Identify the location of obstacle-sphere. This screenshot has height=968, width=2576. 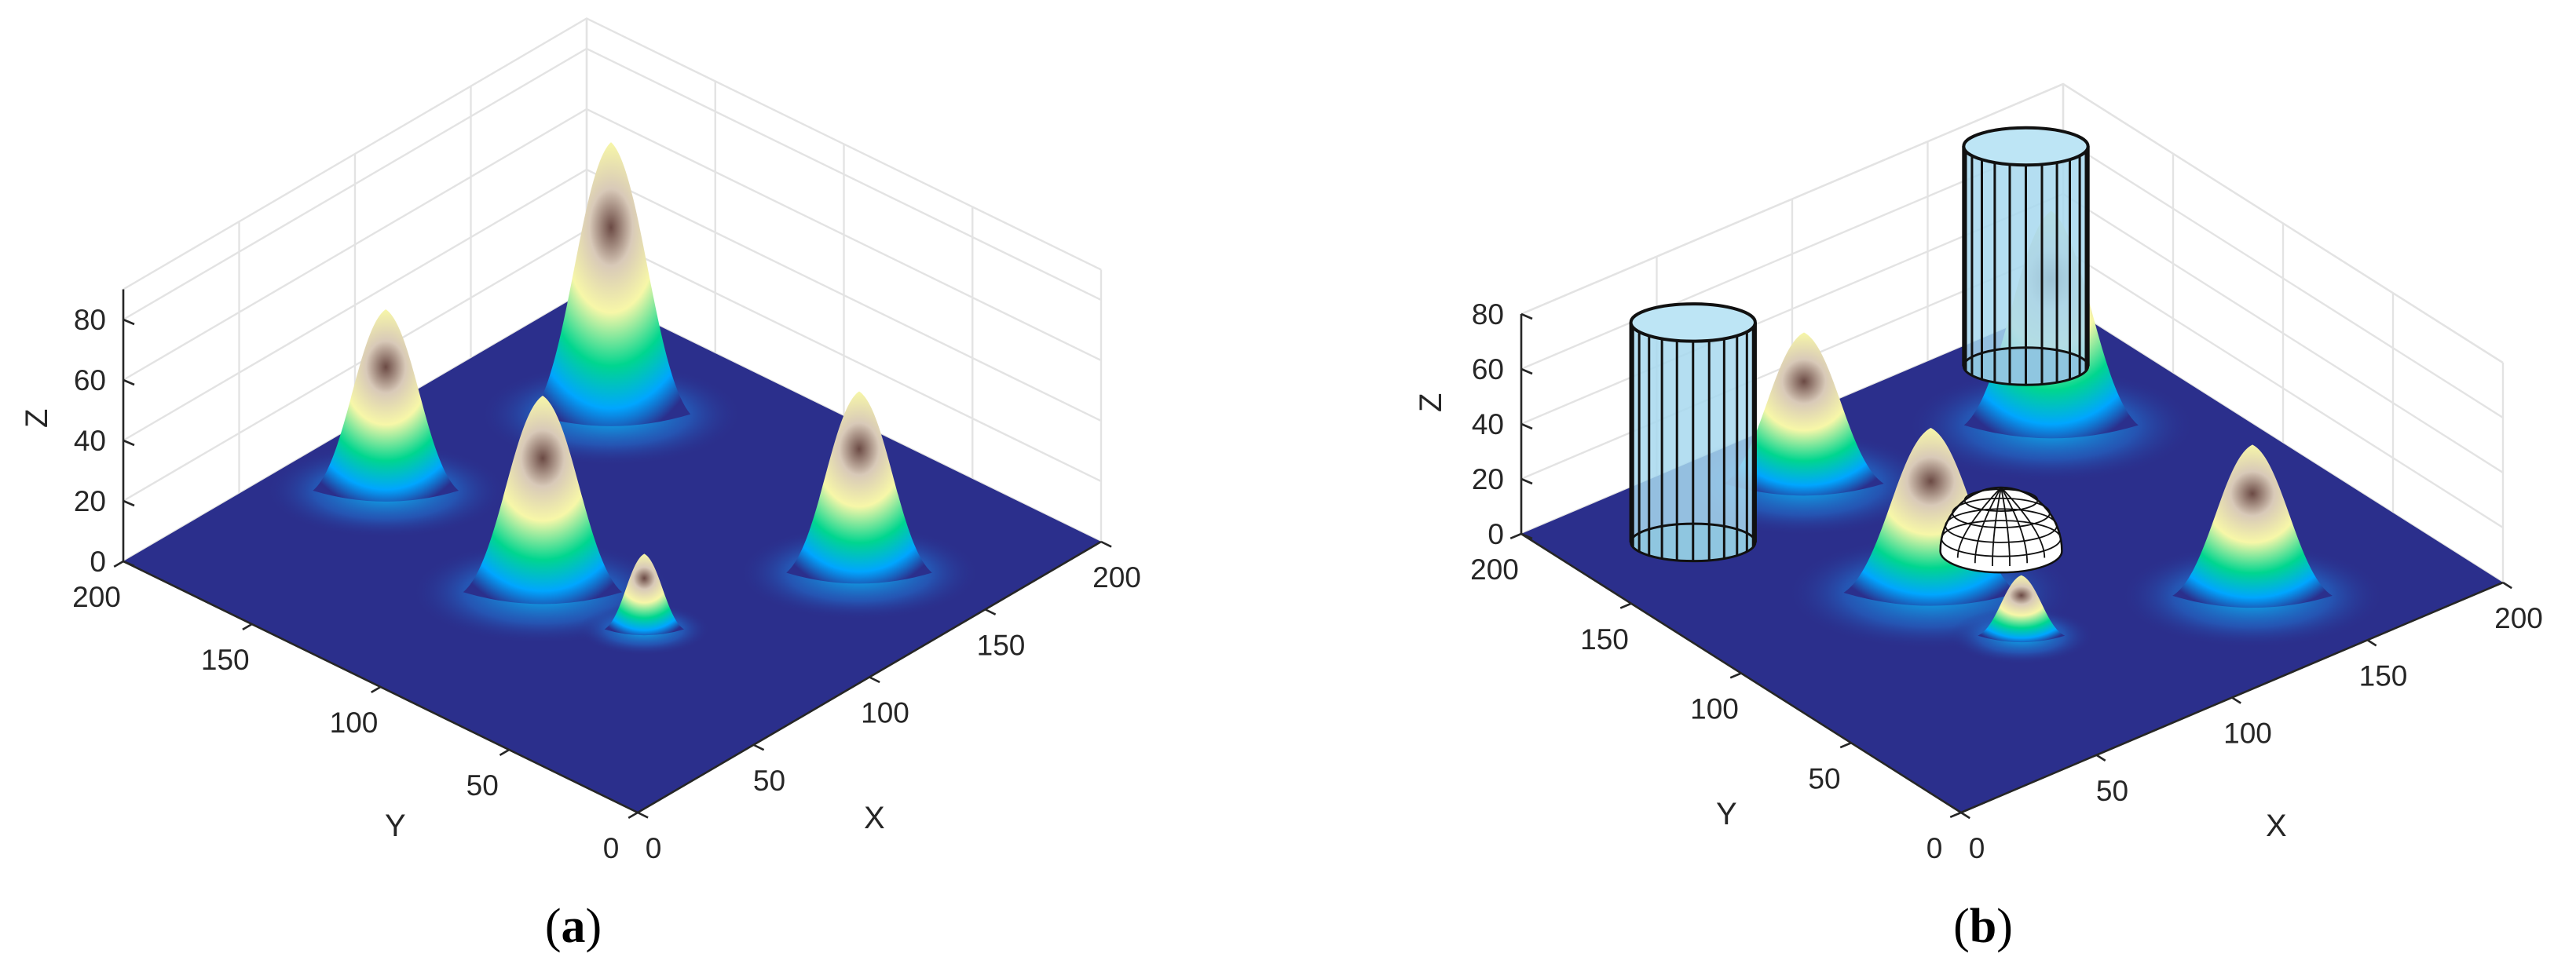
(2001, 530).